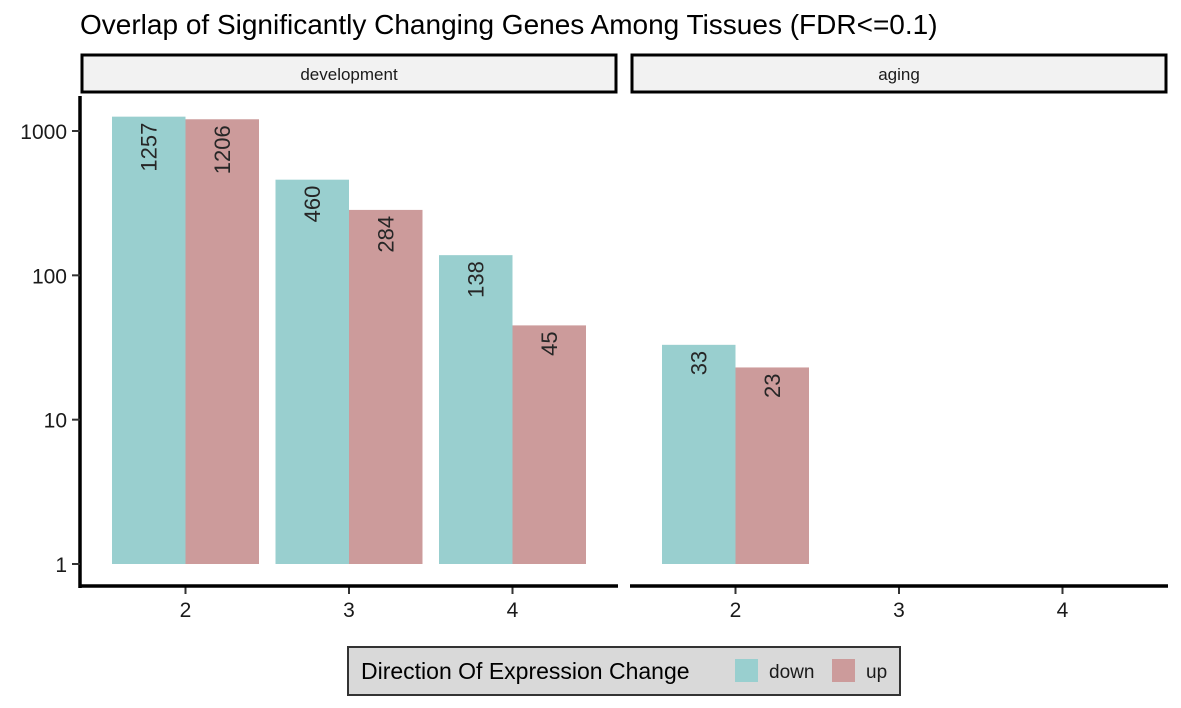 The width and height of the screenshot is (1181, 708). Describe the element at coordinates (61, 565) in the screenshot. I see `y-tick-label: 1` at that location.